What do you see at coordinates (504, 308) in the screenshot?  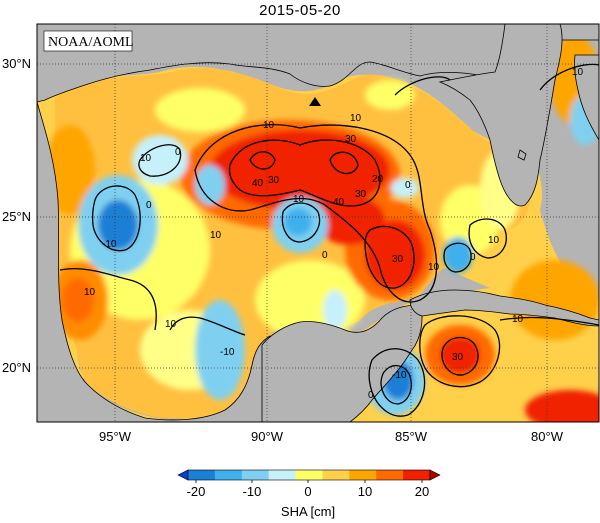 I see `cuba` at bounding box center [504, 308].